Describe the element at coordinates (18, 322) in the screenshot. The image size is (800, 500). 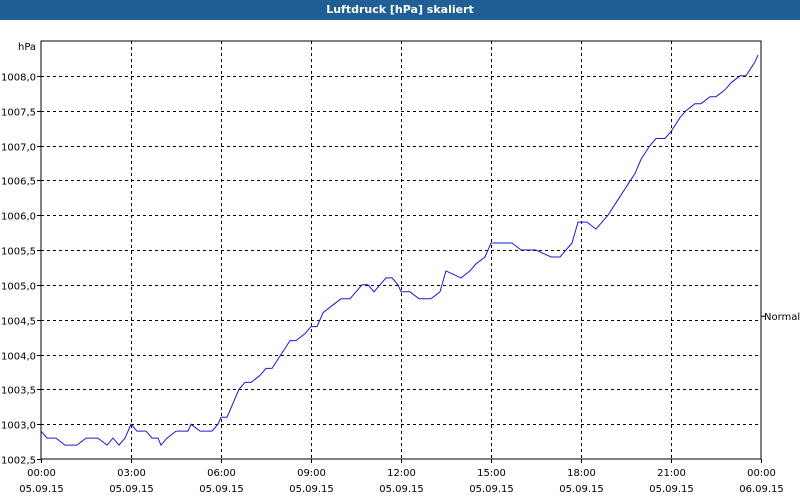
I see `y-tick-label: 1004,5` at that location.